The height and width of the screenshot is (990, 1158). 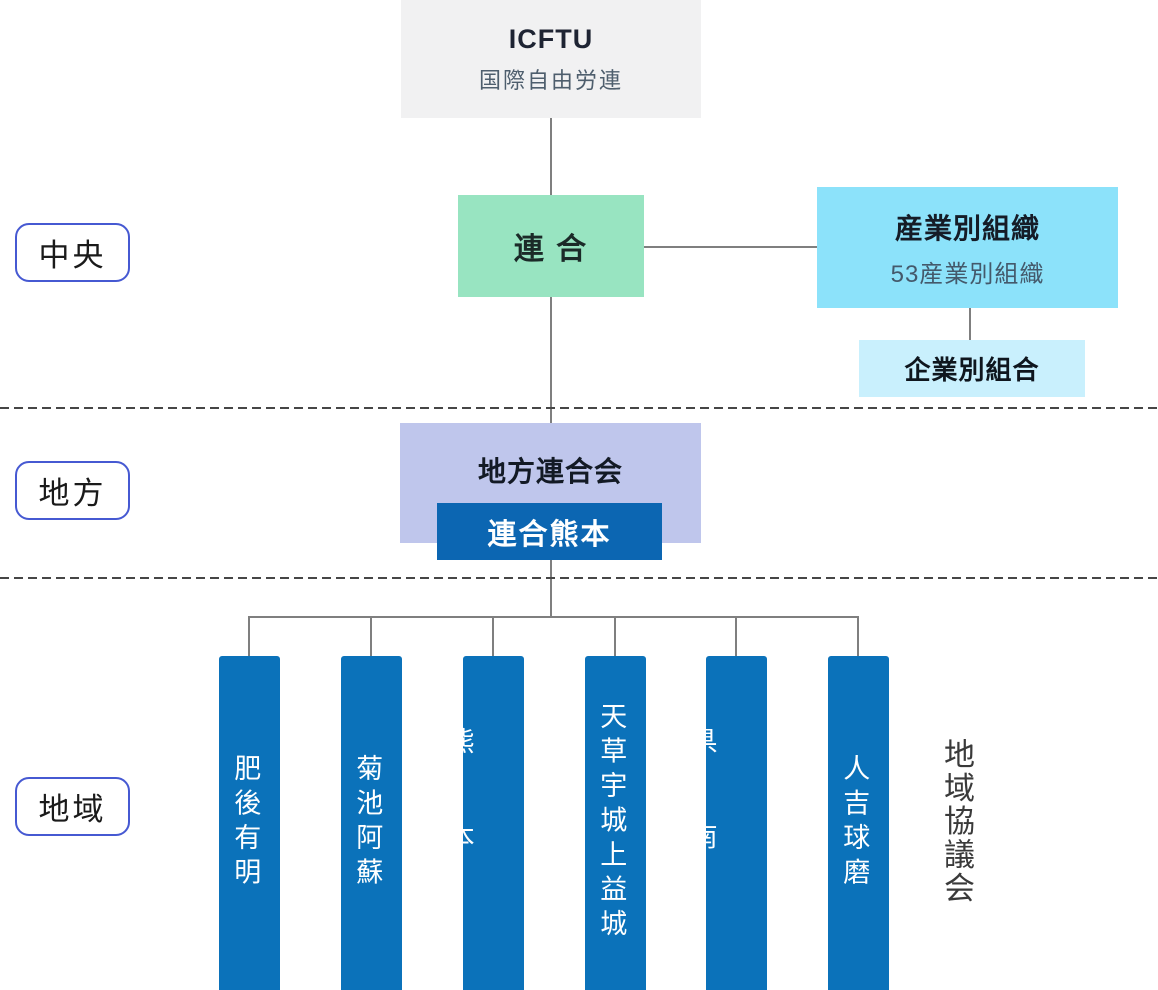 What do you see at coordinates (727, 823) in the screenshot?
I see `council-bar-kennan: 県南` at bounding box center [727, 823].